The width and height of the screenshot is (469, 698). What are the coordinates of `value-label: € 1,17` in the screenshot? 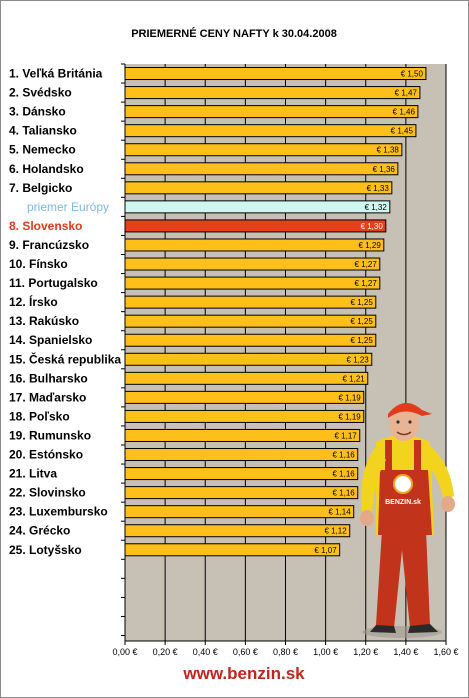 It's located at (345, 435).